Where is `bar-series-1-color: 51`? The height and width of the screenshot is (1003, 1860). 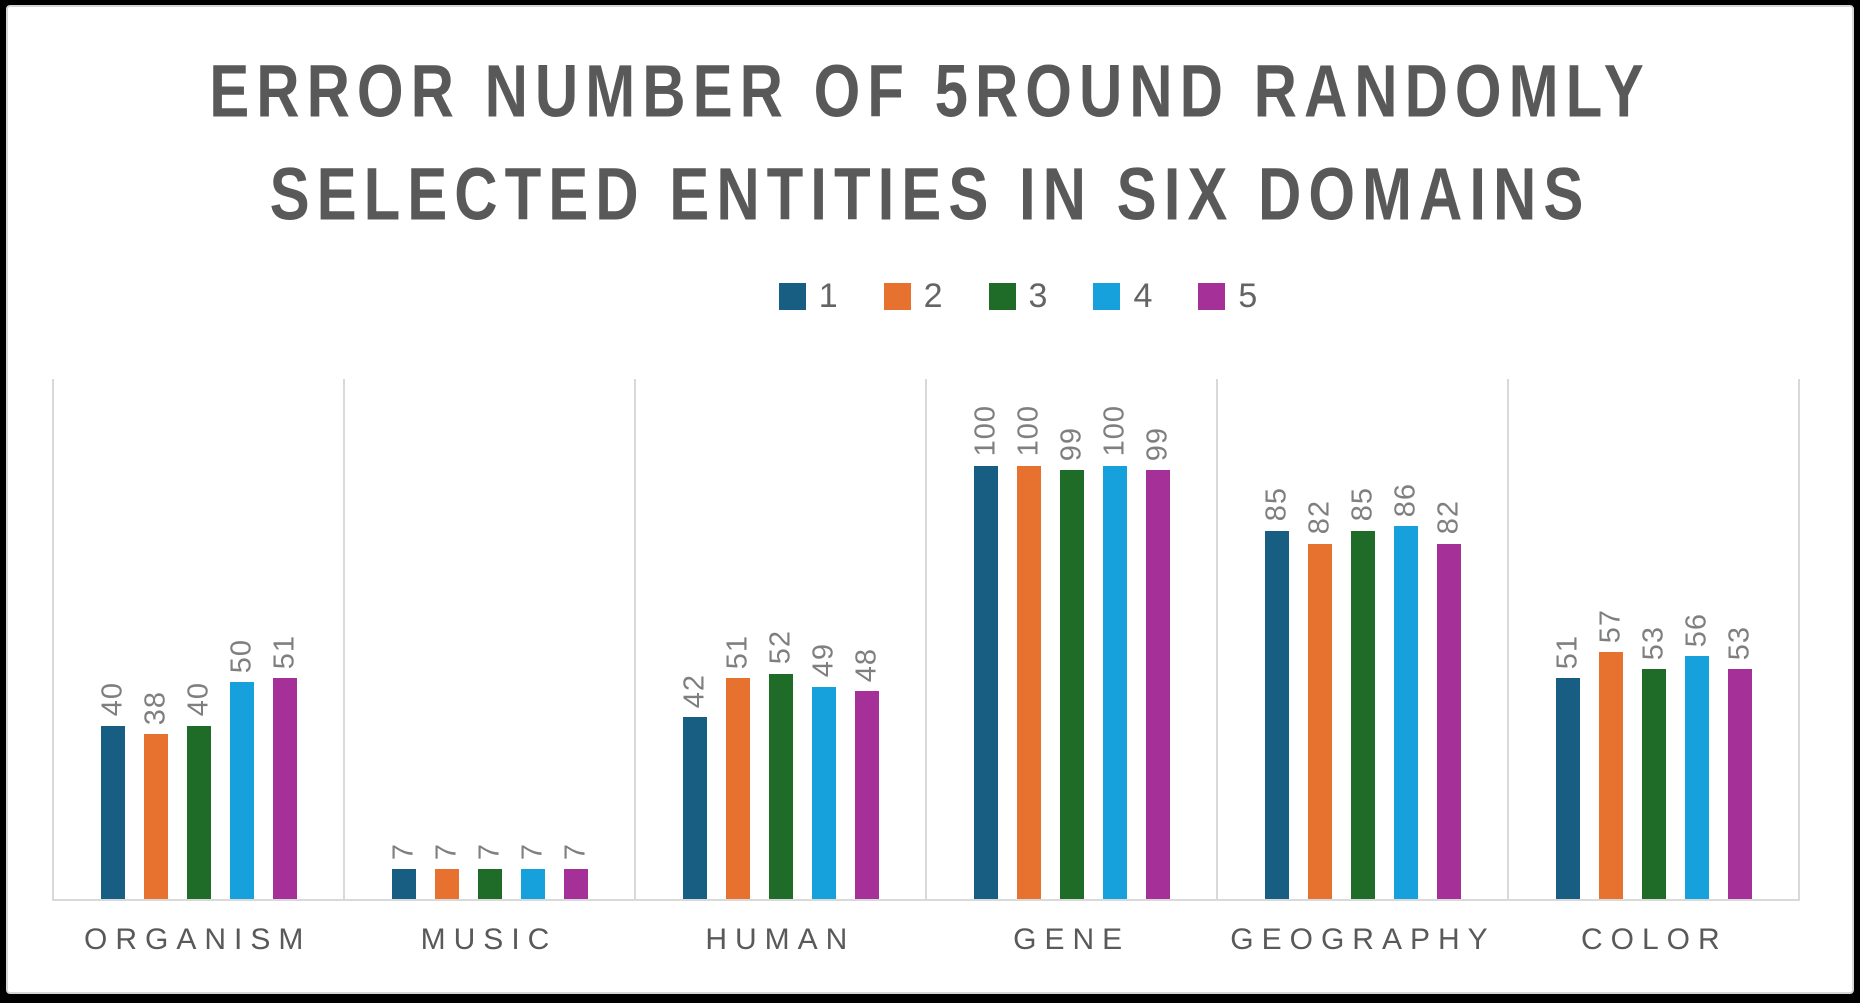
bar-series-1-color: 51 is located at coordinates (1567, 767).